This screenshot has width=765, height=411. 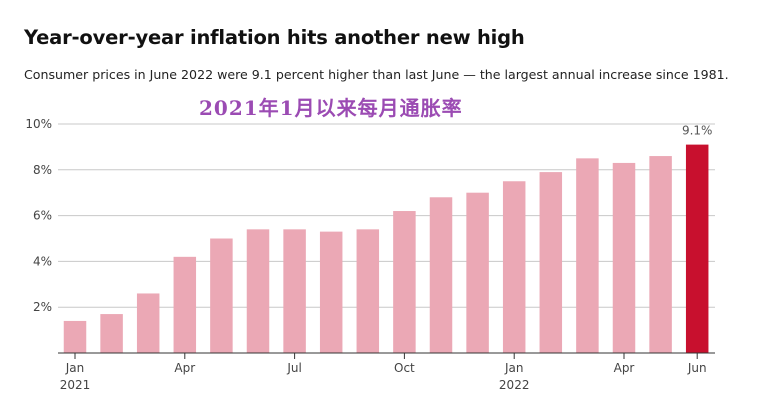 I want to click on x-tick-year-label: 2021, so click(x=75, y=385).